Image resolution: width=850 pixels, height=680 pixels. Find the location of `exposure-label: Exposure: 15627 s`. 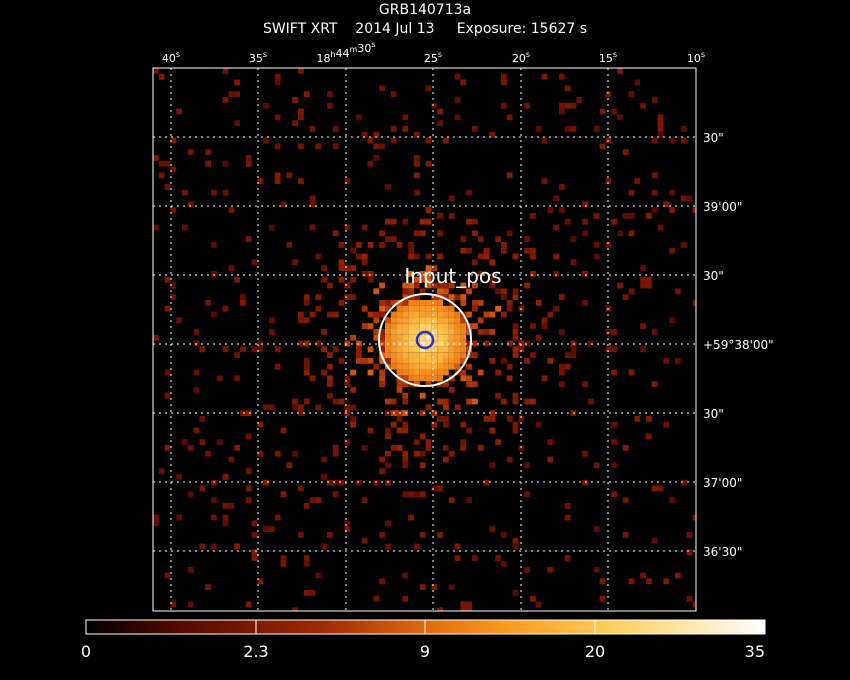

exposure-label: Exposure: 15627 s is located at coordinates (522, 29).